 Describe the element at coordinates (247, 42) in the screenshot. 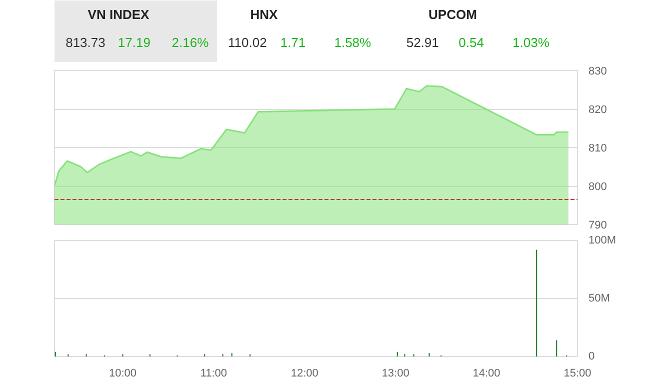

I see `text: 110.02` at that location.